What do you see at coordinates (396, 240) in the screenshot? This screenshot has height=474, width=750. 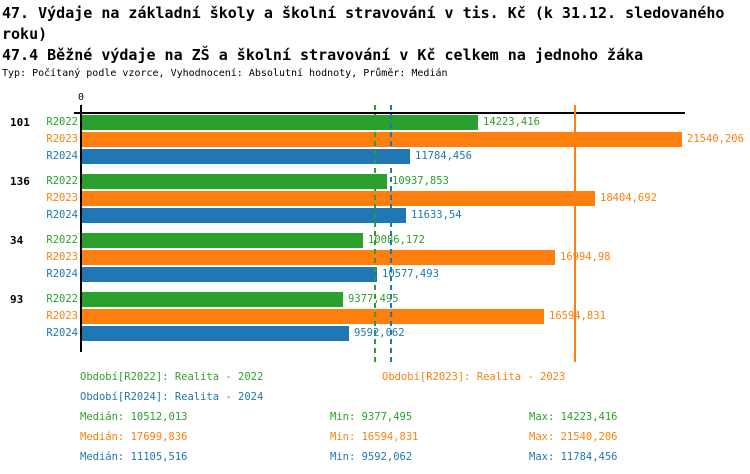 I see `bar-value-label: 10086,172` at bounding box center [396, 240].